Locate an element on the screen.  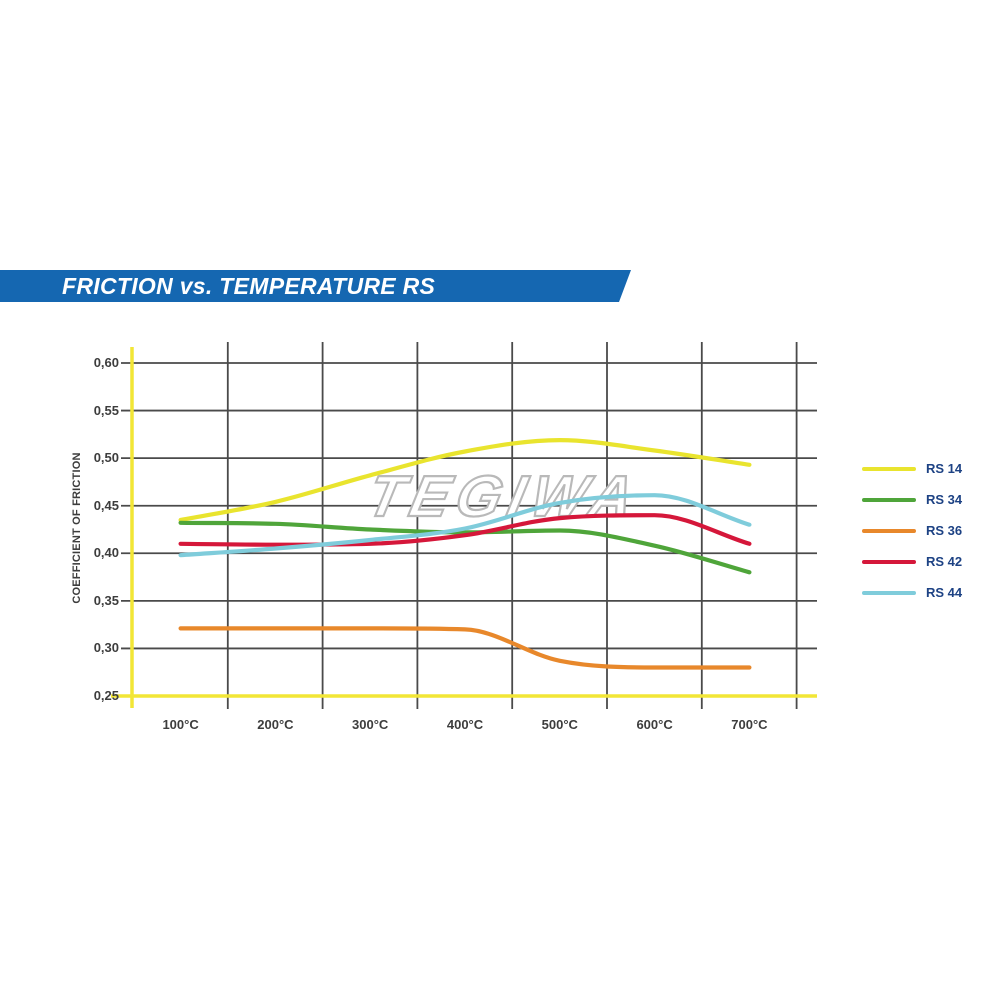
y-tick-label: 0,40 is located at coordinates (106, 553).